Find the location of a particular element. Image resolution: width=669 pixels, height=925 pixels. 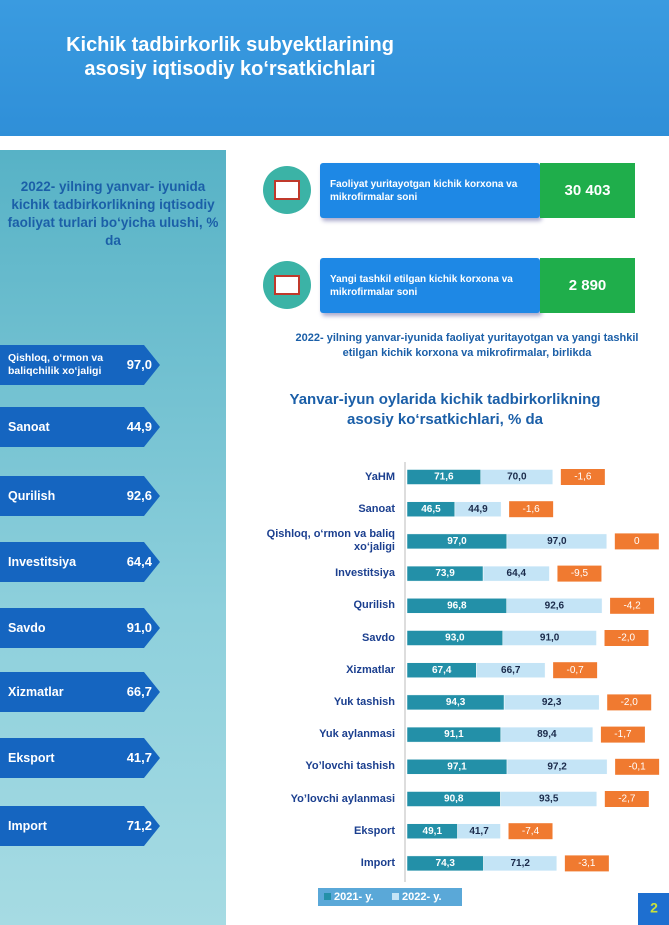

item-value: 97,0 is located at coordinates (139, 364).